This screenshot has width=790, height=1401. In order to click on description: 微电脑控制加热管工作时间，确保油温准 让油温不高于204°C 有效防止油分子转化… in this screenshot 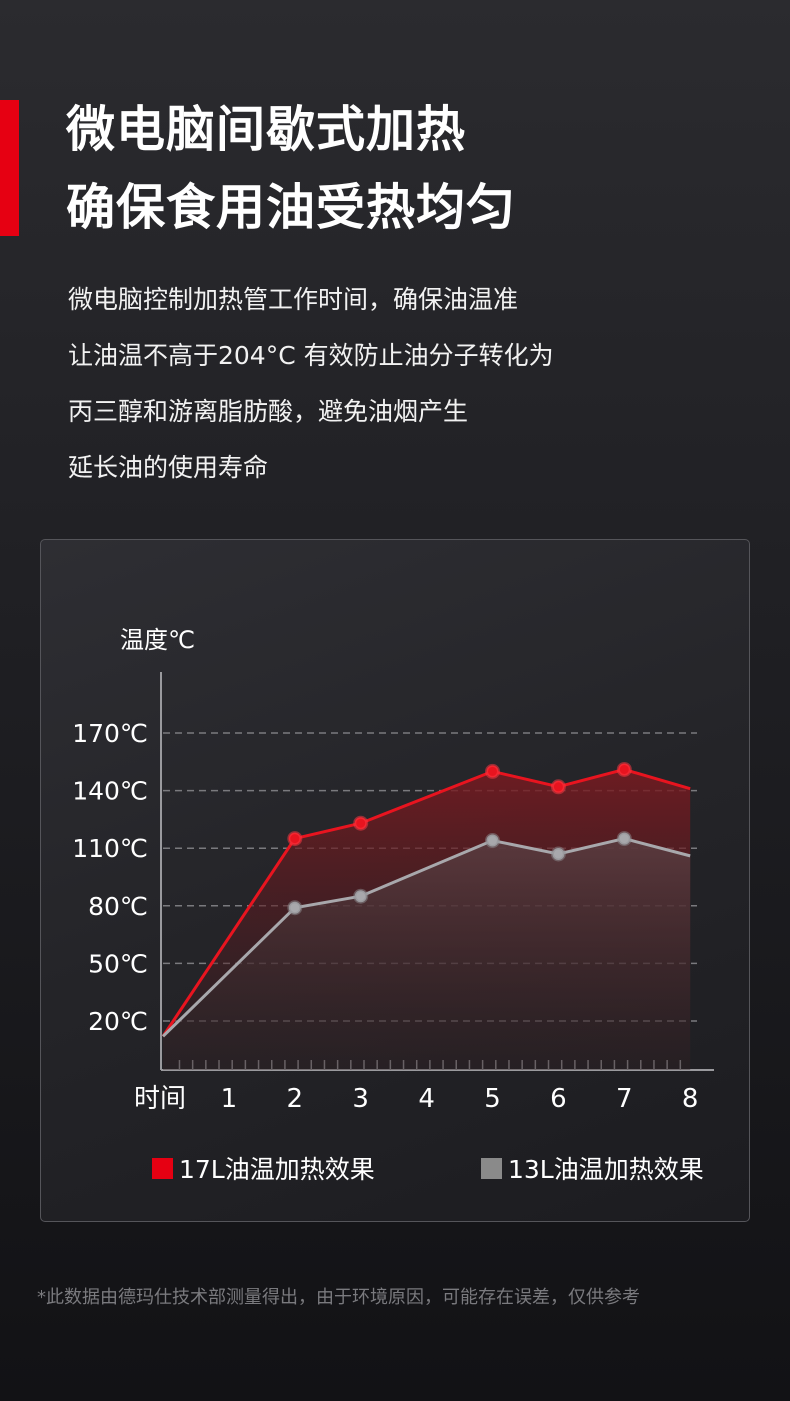, I will do `click(311, 384)`.